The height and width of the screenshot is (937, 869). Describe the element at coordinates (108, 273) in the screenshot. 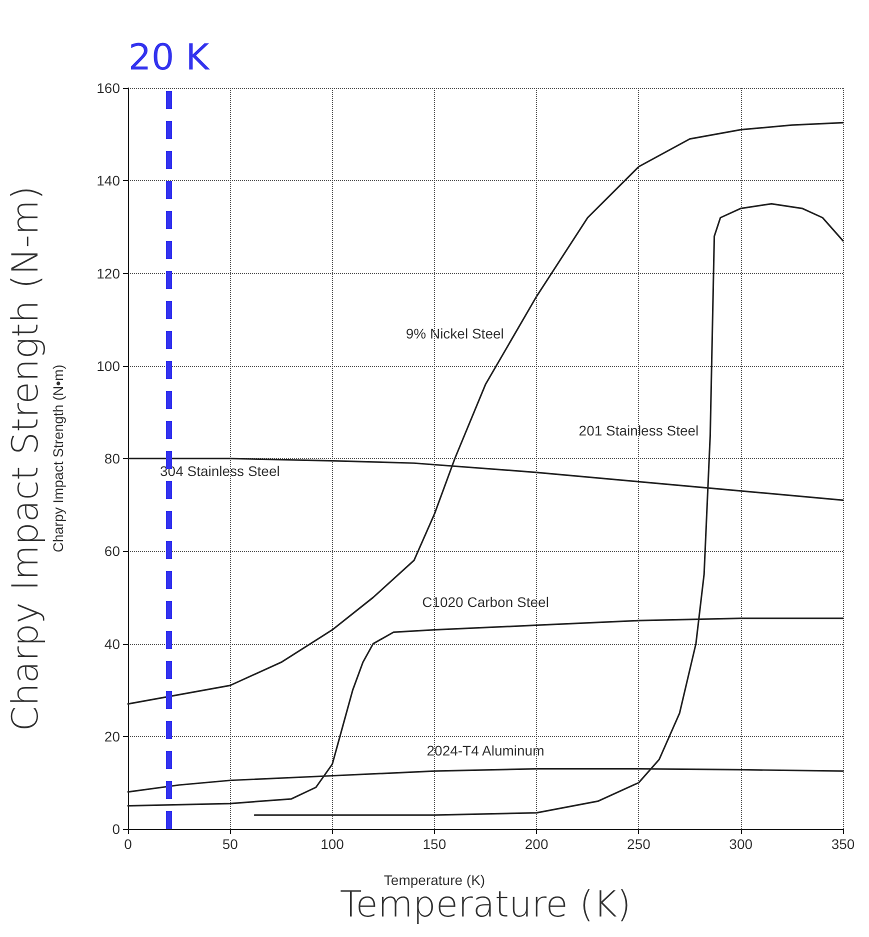

I see `y-tick-label: 120` at that location.